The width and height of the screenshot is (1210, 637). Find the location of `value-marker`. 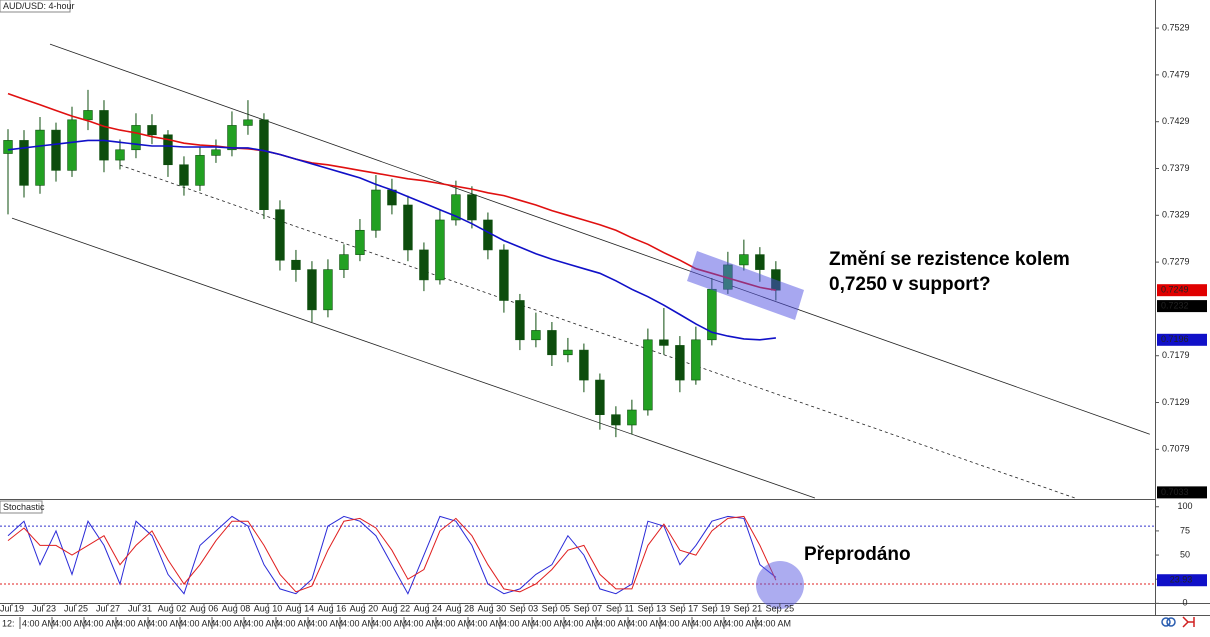

value-marker is located at coordinates (1182, 580).